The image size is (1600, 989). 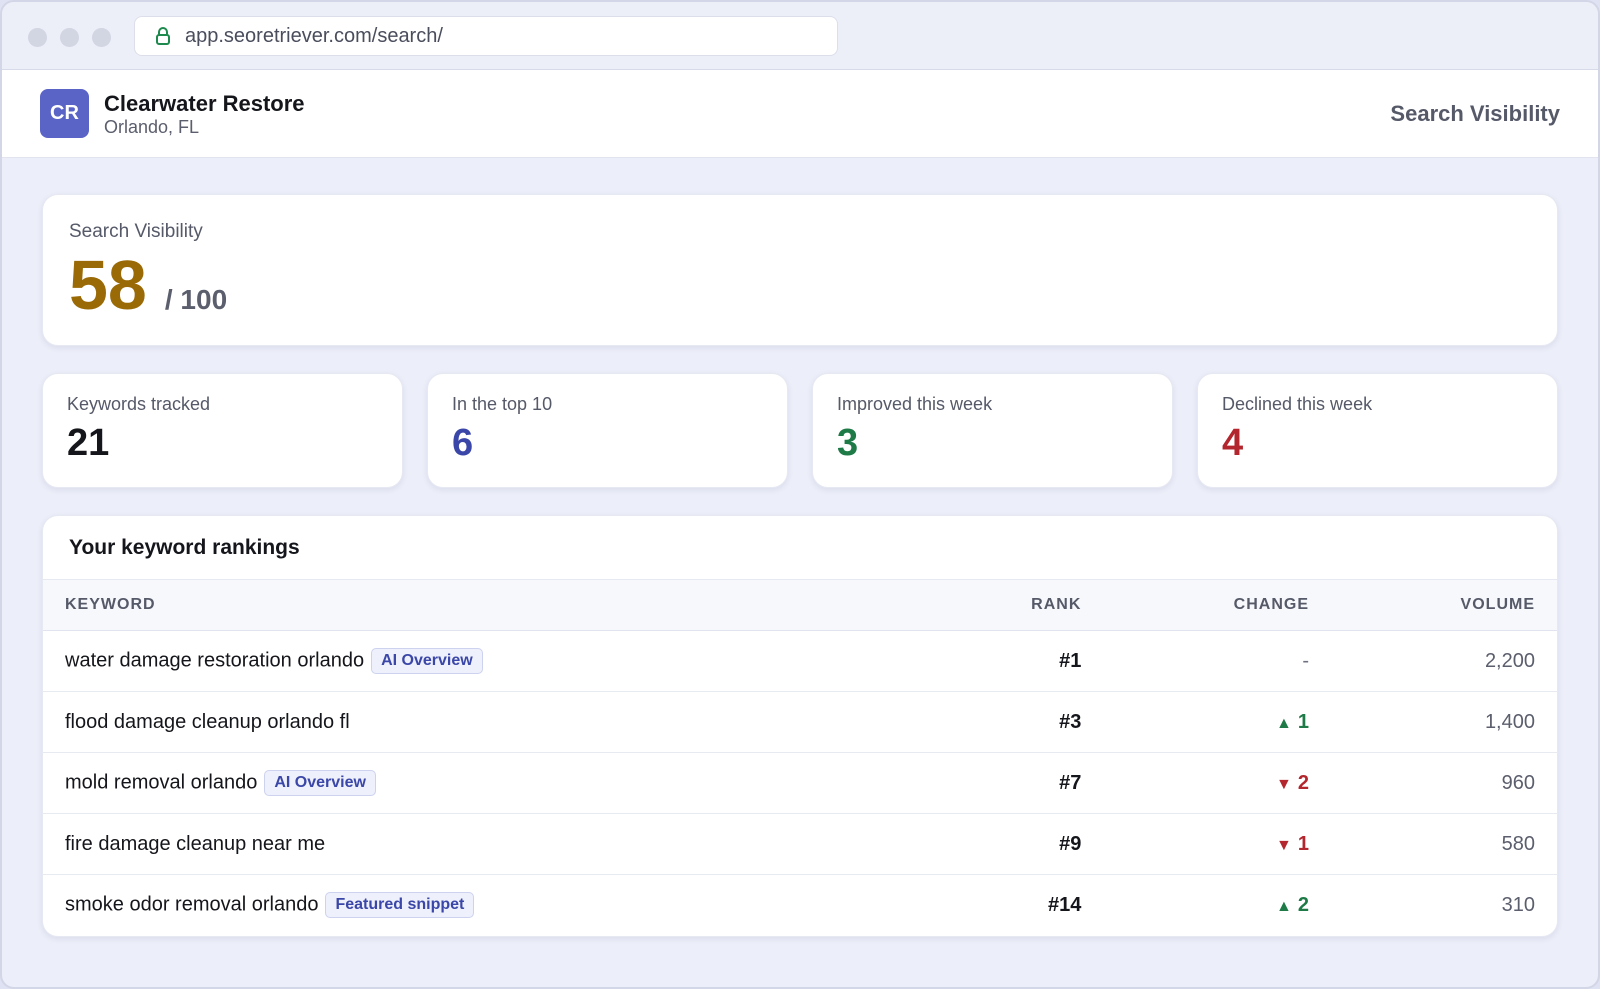 I want to click on keyword-text: smoke odor removal orlando, so click(x=192, y=904).